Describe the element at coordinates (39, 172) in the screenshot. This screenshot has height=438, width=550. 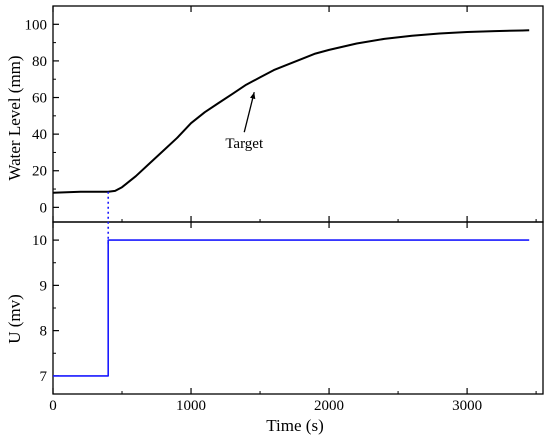
I see `y-tick-label: 20` at that location.